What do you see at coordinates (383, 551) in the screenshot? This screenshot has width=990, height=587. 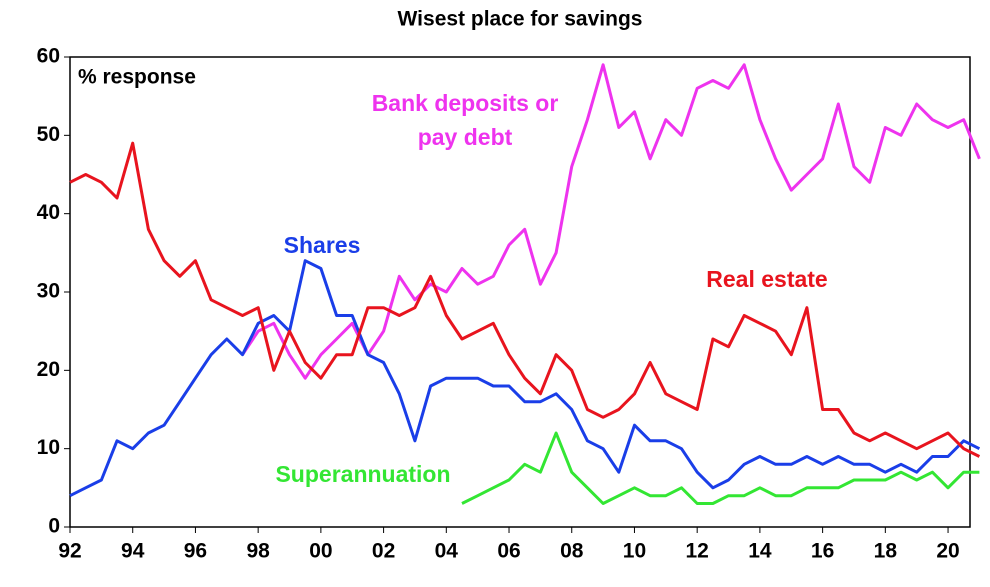 I see `x-tick-label: 02` at bounding box center [383, 551].